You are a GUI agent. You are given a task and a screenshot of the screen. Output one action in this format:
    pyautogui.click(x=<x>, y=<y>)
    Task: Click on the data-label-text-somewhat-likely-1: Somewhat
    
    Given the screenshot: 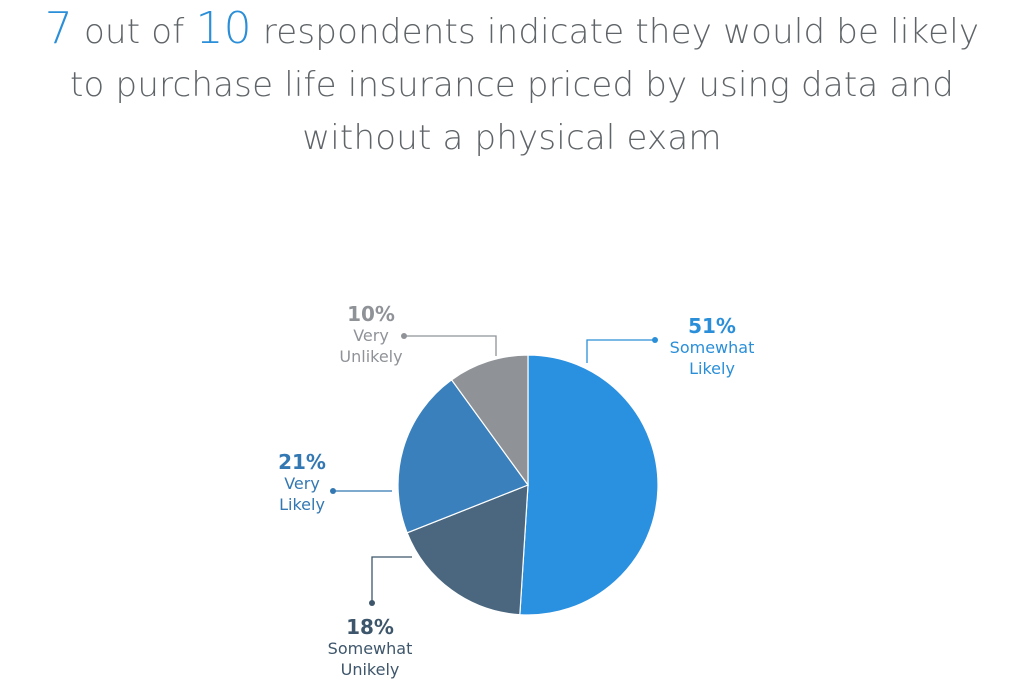 What is the action you would take?
    pyautogui.click(x=712, y=347)
    